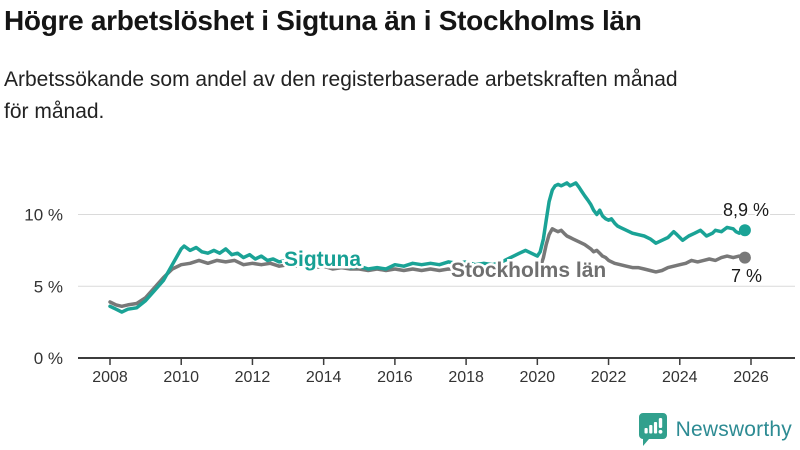 The width and height of the screenshot is (800, 450). I want to click on y-axis-label-10pct: 10 %, so click(43, 215).